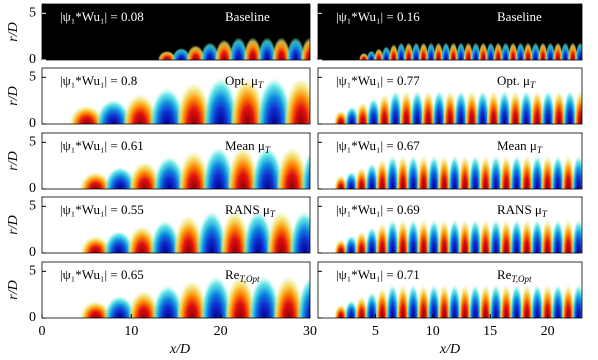  What do you see at coordinates (378, 209) in the screenshot?
I see `annotation: |ψ₁*Wu₁| = 0.69` at bounding box center [378, 209].